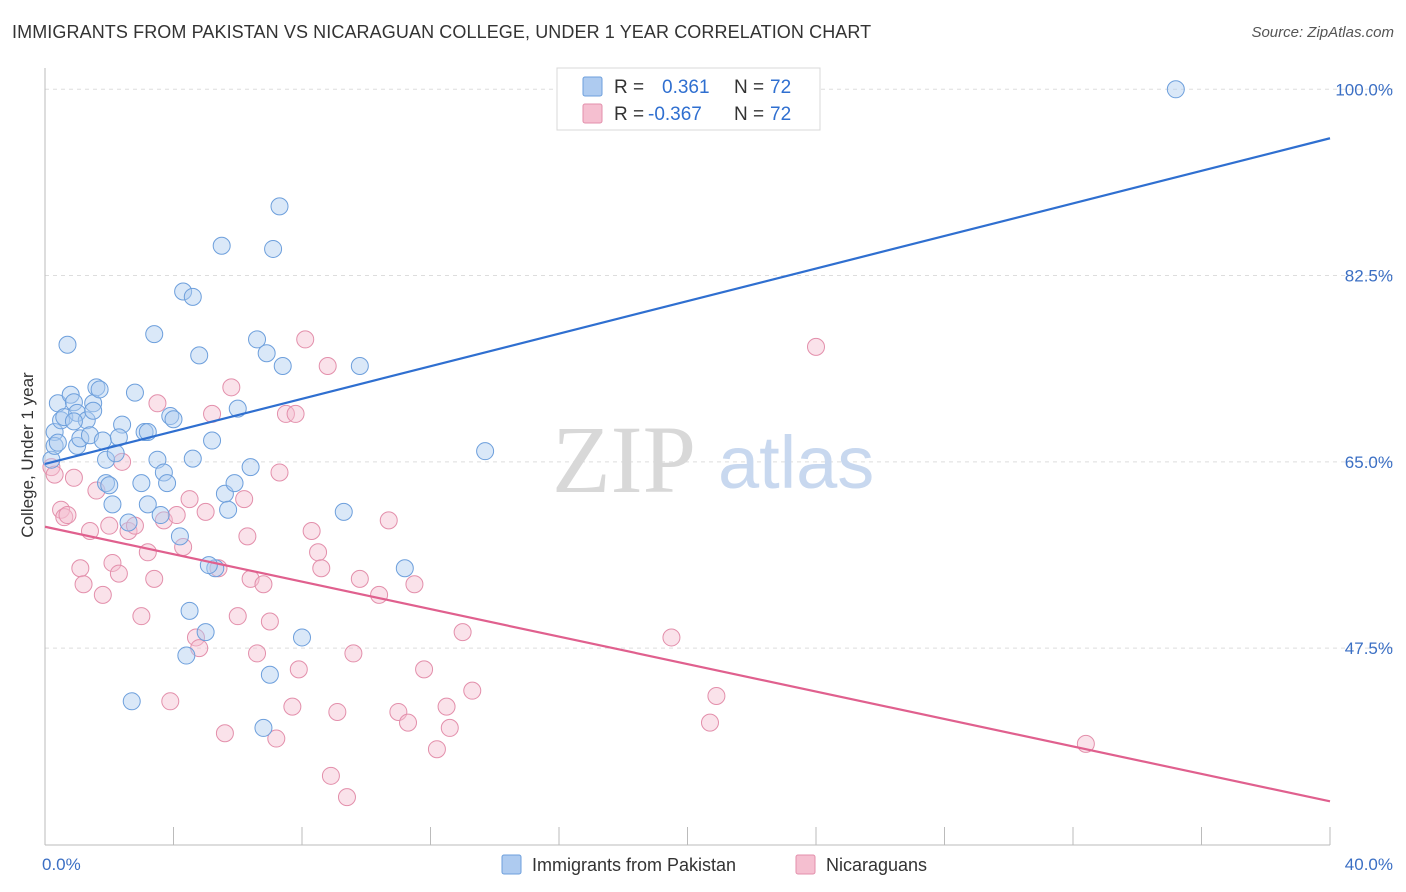 The height and width of the screenshot is (892, 1406). I want to click on source-label: Source: ZipAtlas.com, so click(1322, 32).